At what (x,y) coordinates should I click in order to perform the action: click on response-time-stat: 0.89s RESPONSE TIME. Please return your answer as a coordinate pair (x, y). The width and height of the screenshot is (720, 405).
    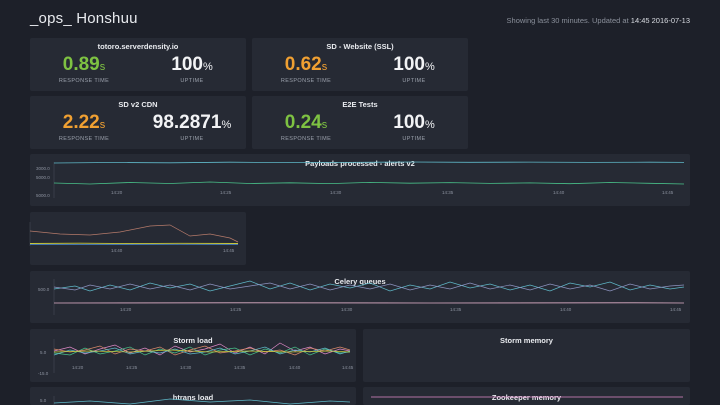
    Looking at the image, I should click on (84, 69).